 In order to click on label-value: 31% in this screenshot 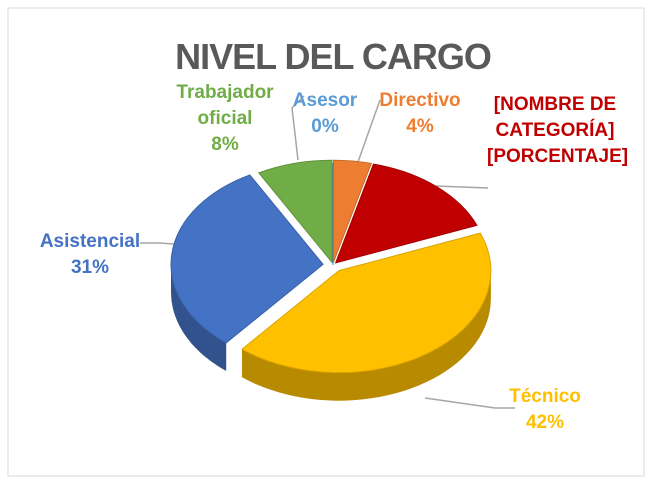, I will do `click(90, 267)`.